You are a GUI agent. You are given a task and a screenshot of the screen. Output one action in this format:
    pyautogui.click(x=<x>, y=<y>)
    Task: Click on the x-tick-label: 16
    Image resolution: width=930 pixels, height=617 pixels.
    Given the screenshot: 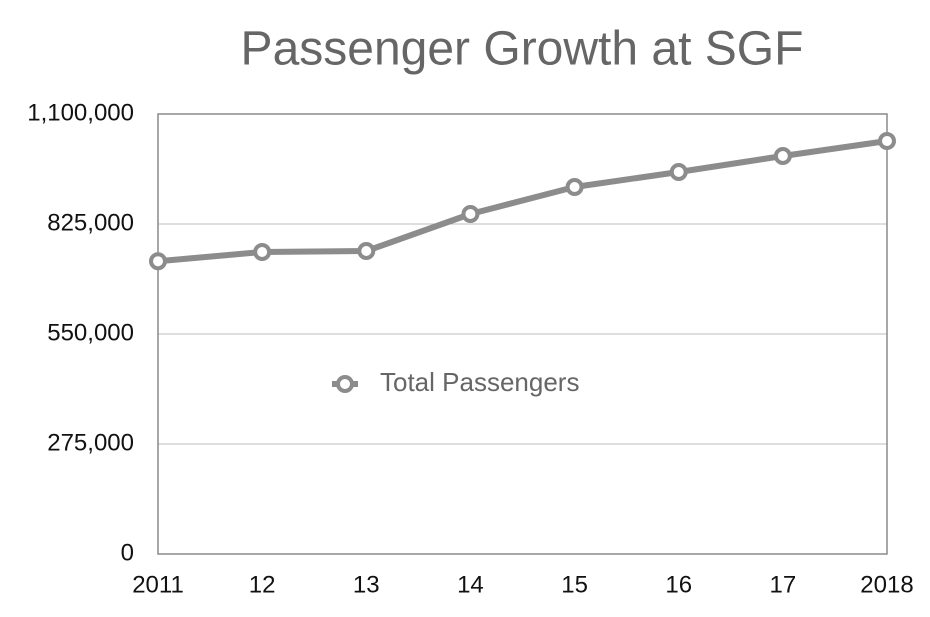 What is the action you would take?
    pyautogui.click(x=678, y=584)
    